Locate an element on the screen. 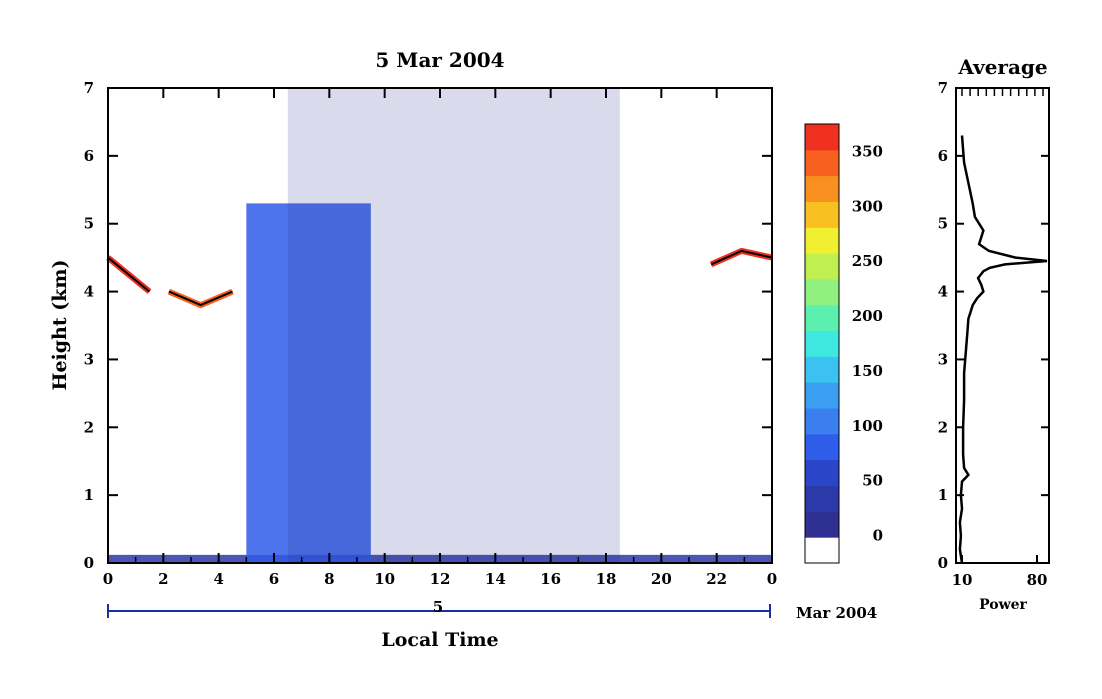 The width and height of the screenshot is (1102, 699). colorbar-tick-label: 100 is located at coordinates (867, 426).